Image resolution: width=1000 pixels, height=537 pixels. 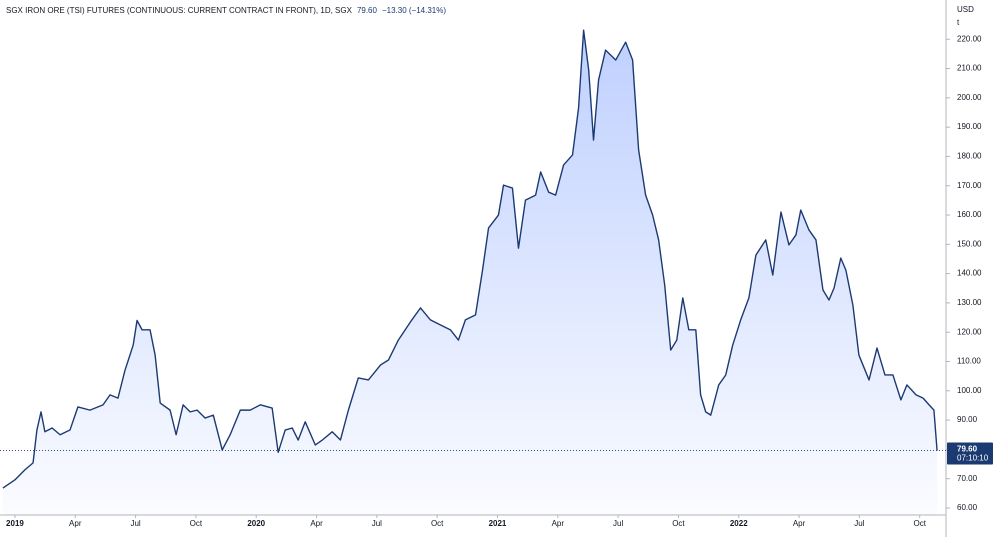 What do you see at coordinates (15, 523) in the screenshot?
I see `x-tick-label: 2019` at bounding box center [15, 523].